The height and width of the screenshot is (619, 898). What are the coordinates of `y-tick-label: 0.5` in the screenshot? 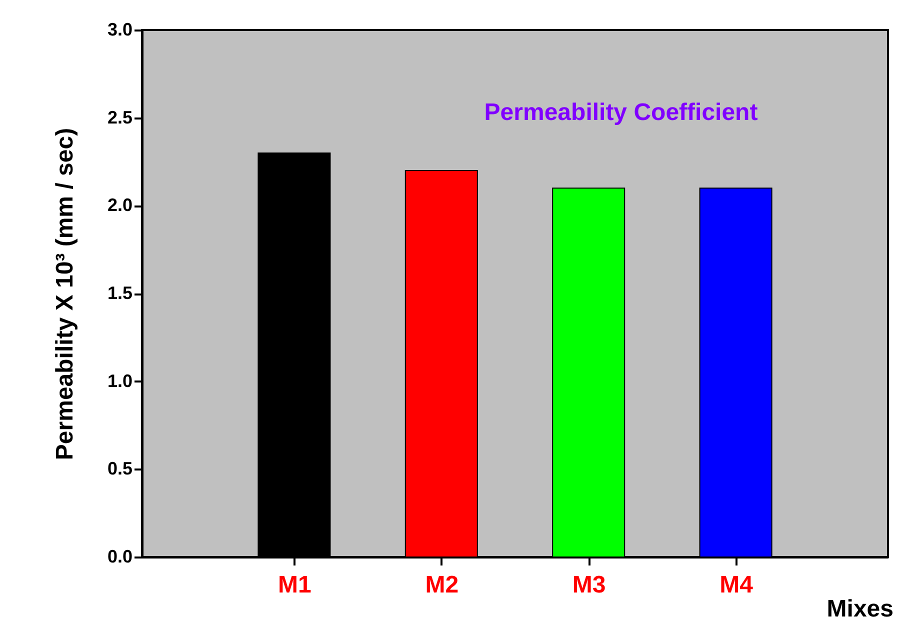 It's located at (119, 468).